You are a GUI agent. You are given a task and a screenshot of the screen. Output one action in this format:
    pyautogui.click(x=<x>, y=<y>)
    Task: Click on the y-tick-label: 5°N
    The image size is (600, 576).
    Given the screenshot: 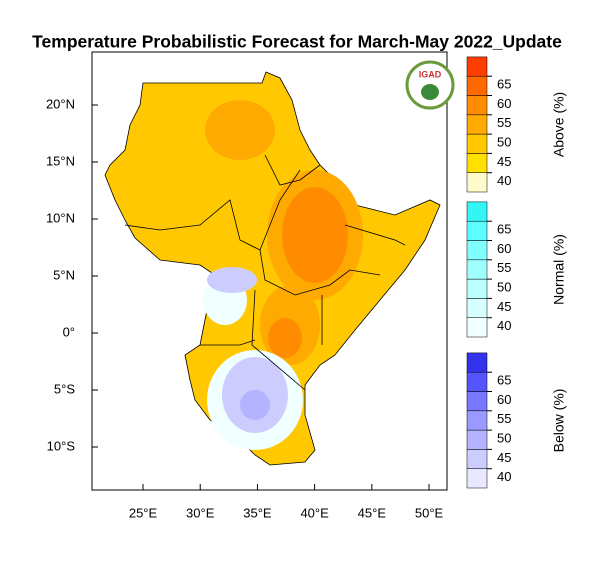 What is the action you would take?
    pyautogui.click(x=64, y=274)
    